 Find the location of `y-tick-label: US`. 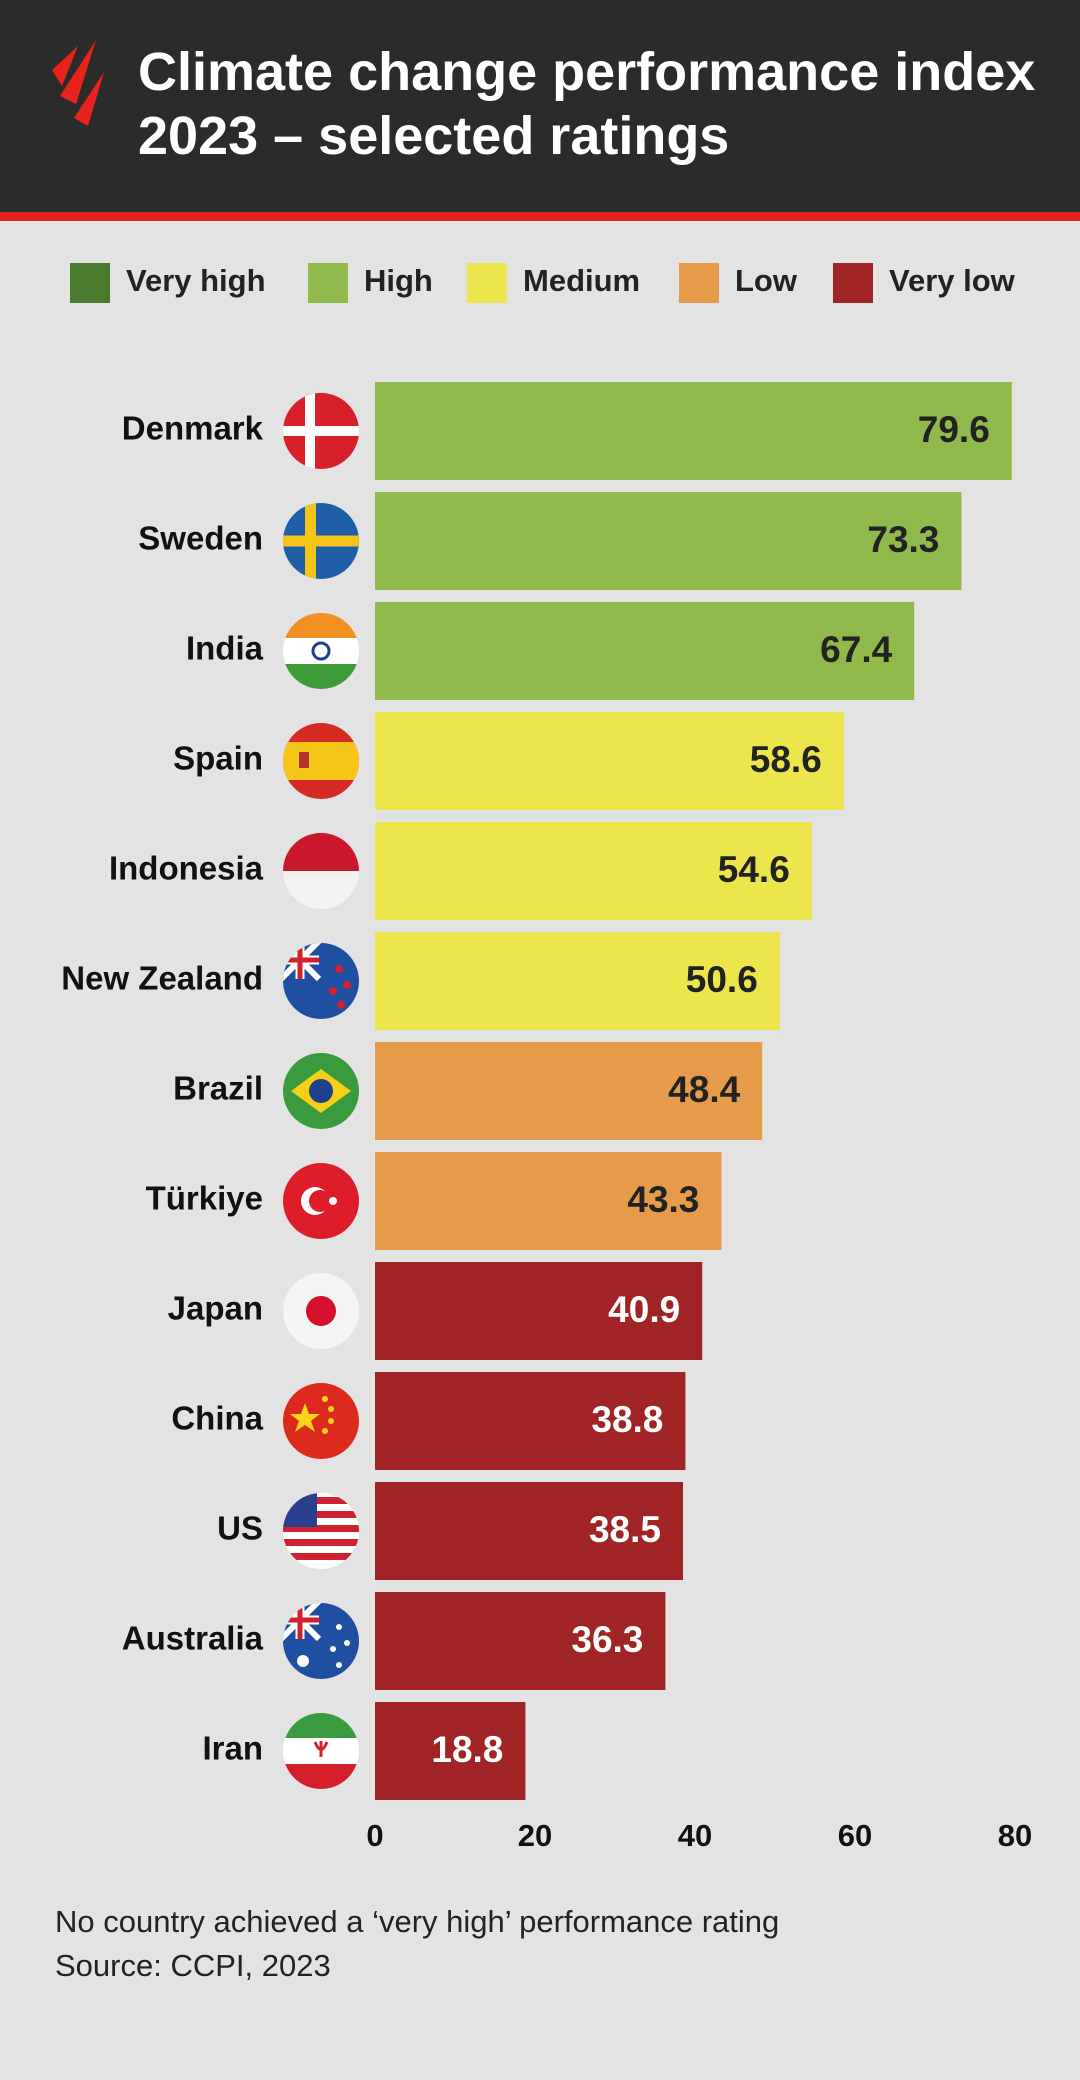

y-tick-label: US is located at coordinates (240, 1528).